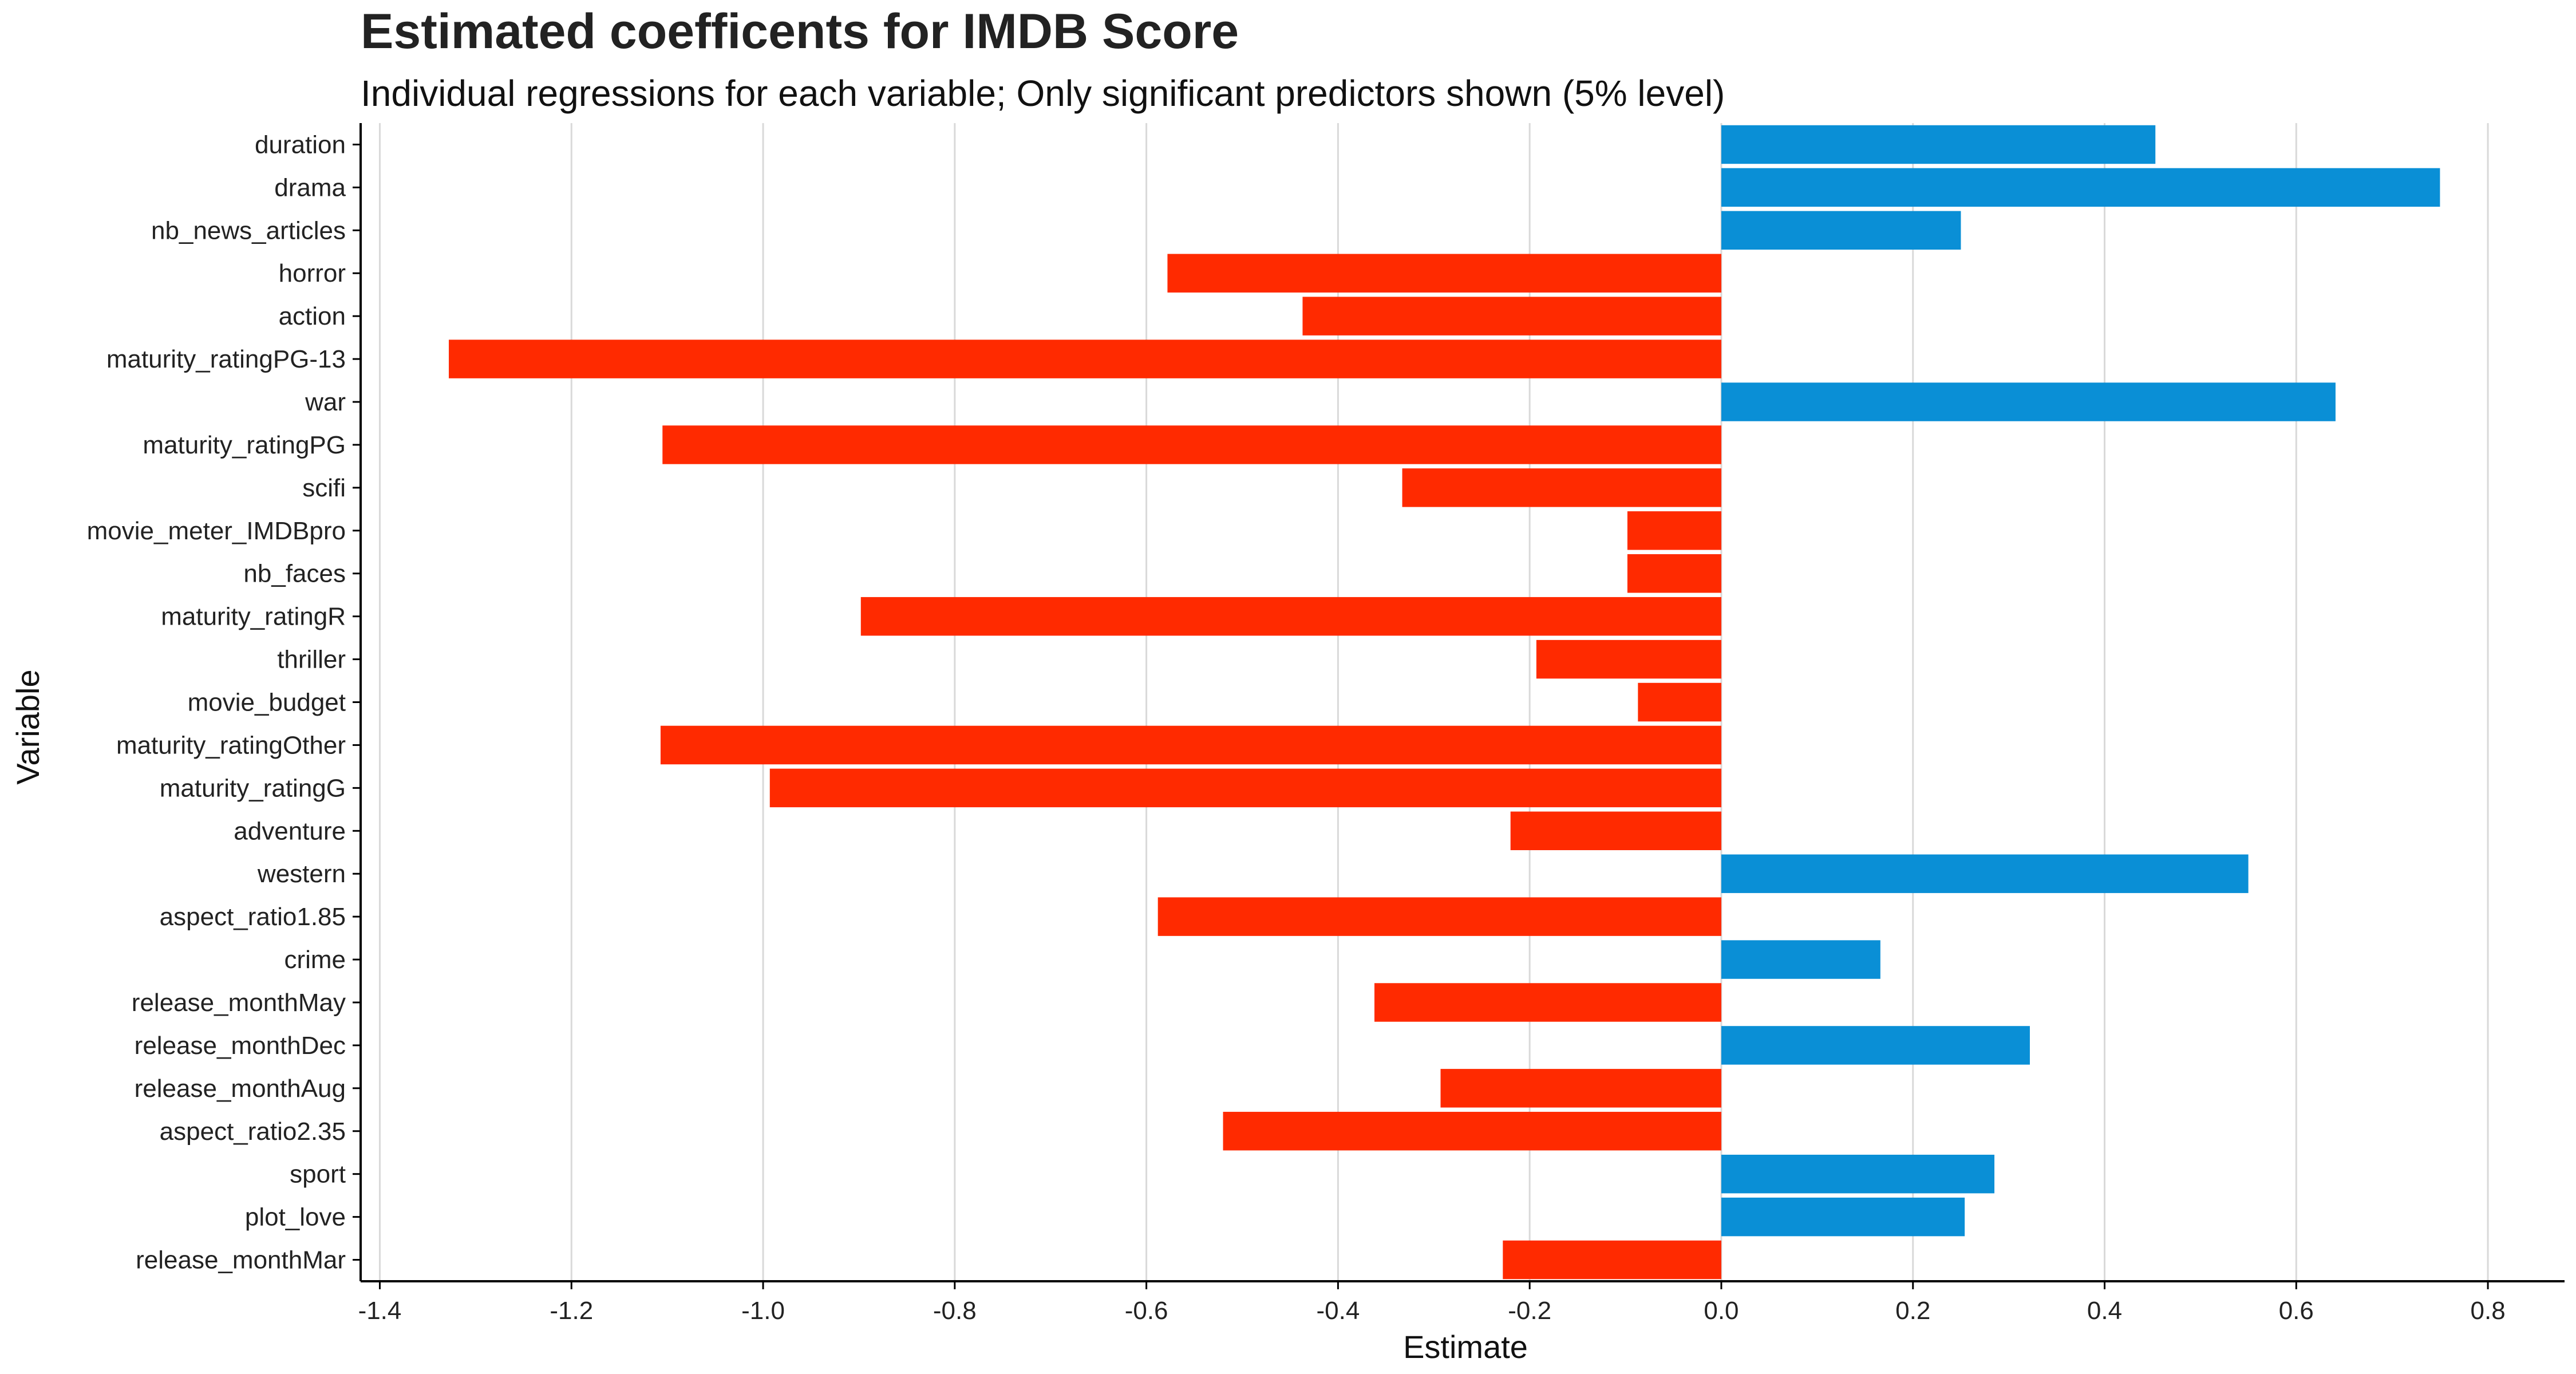  Describe the element at coordinates (240, 1046) in the screenshot. I see `y-tick-label: release_monthDec` at that location.